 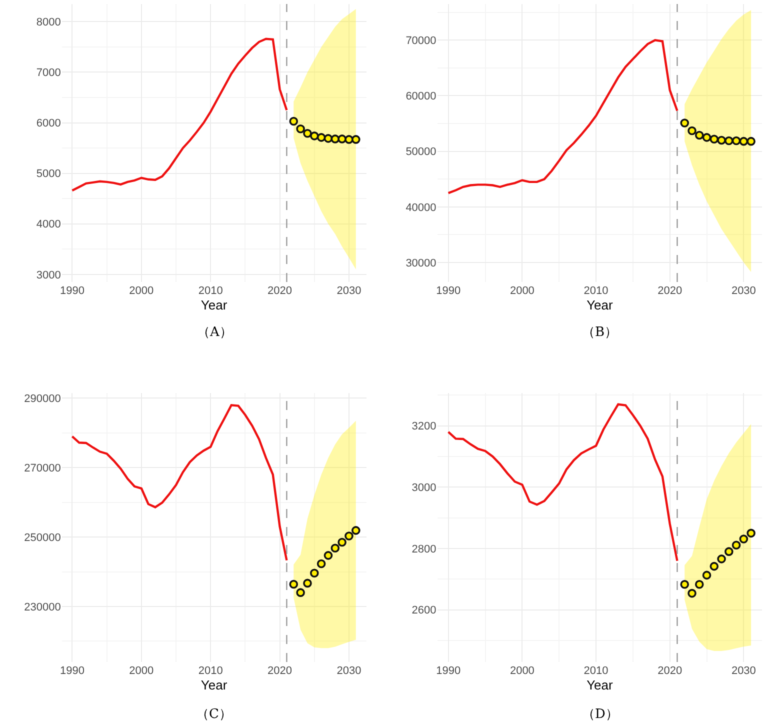 What do you see at coordinates (48, 174) in the screenshot?
I see `y-tick-label: 5000` at bounding box center [48, 174].